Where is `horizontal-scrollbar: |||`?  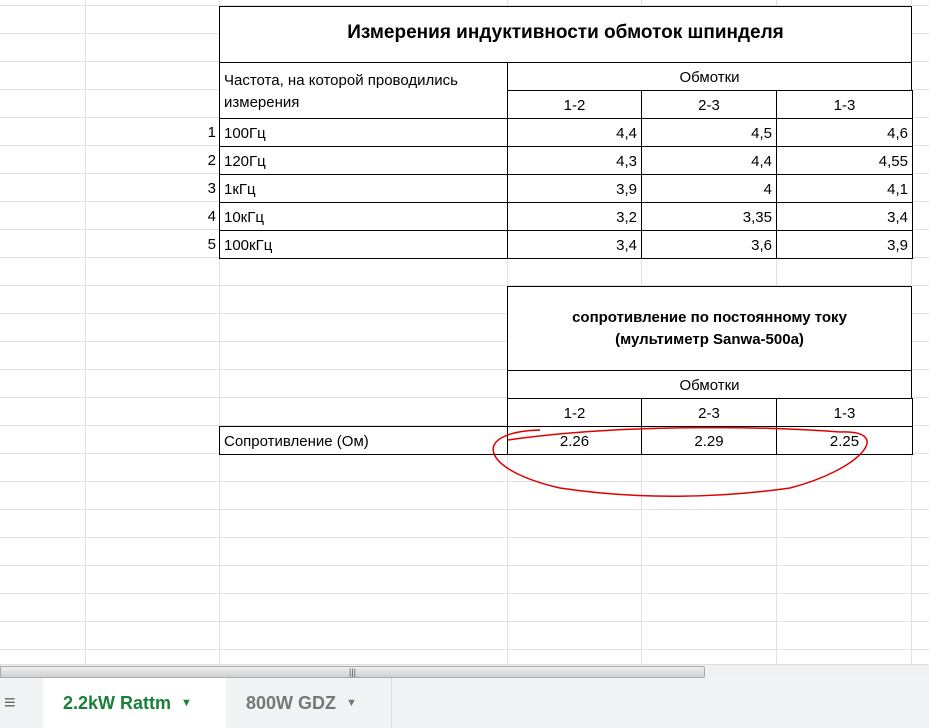 horizontal-scrollbar: ||| is located at coordinates (464, 671).